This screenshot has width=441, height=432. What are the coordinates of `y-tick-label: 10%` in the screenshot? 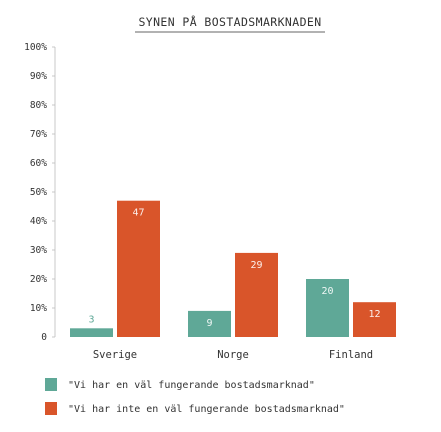 It's located at (38, 308).